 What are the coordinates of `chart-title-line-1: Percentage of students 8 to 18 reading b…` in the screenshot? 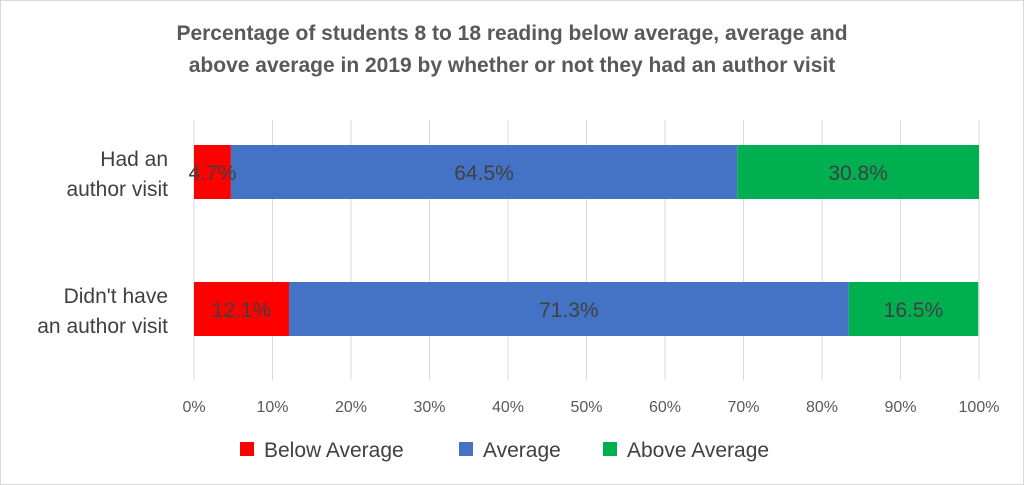 It's located at (511, 33).